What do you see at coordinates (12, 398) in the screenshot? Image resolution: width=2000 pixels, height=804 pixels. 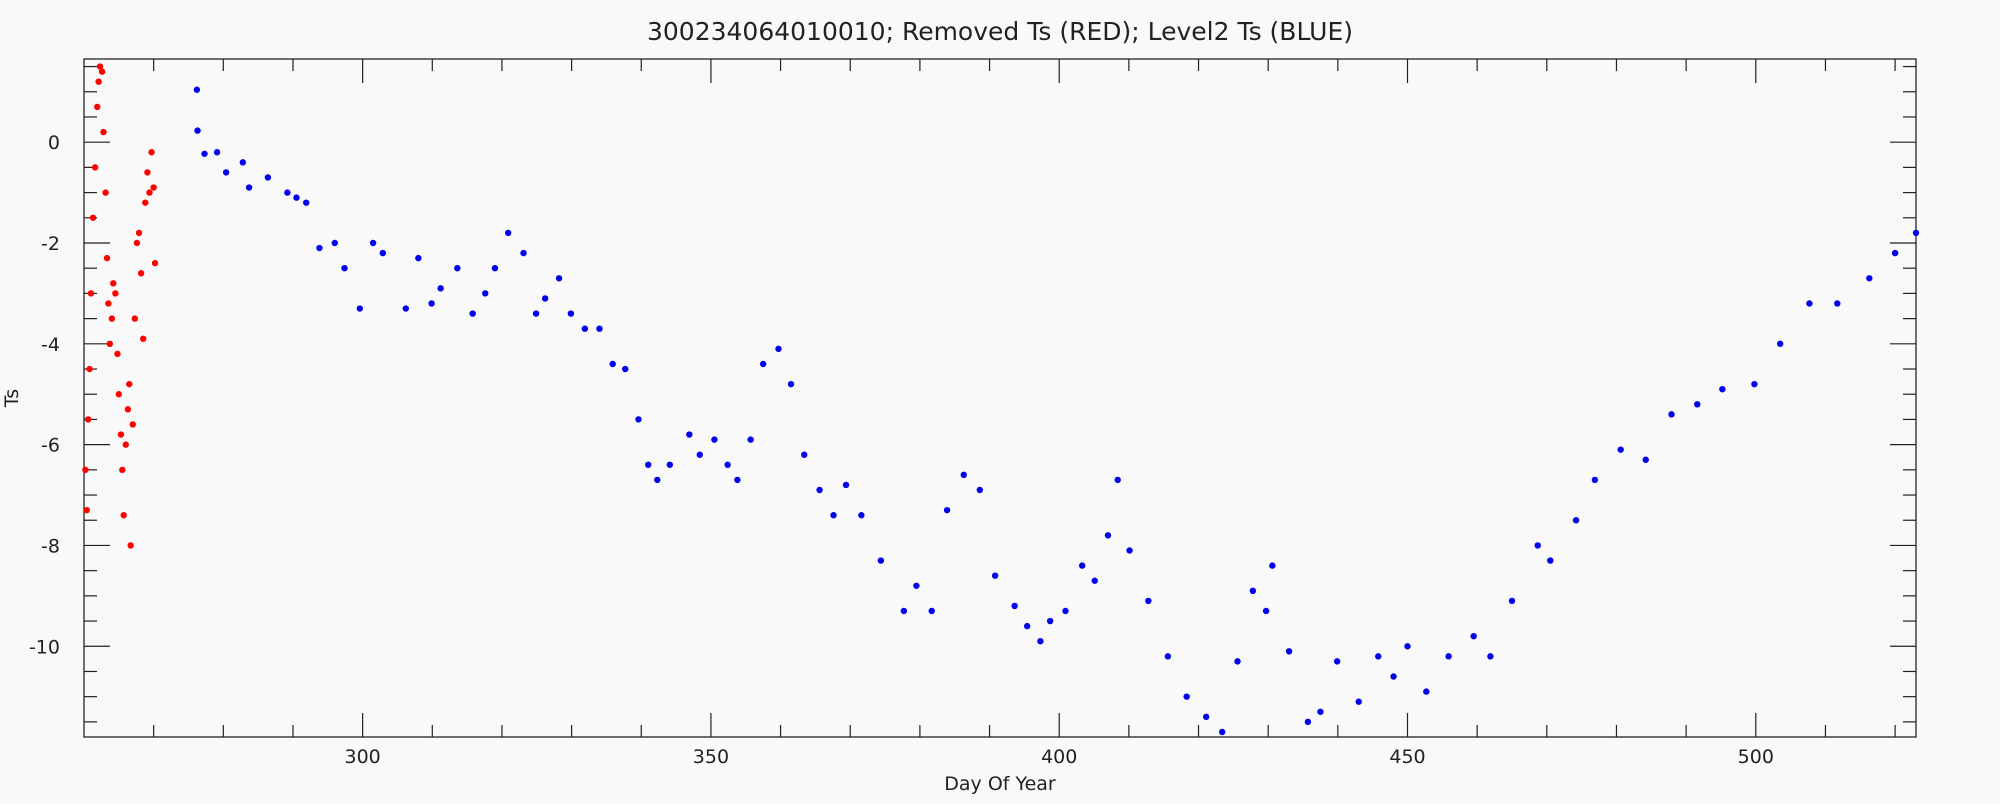 I see `y-axis-label: Ts` at bounding box center [12, 398].